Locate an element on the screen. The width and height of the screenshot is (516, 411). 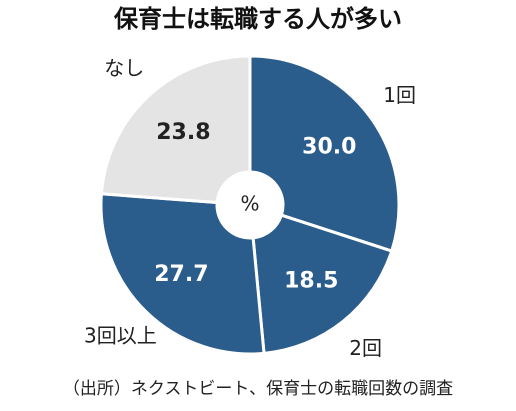
category-label: 3回以上 is located at coordinates (120, 336).